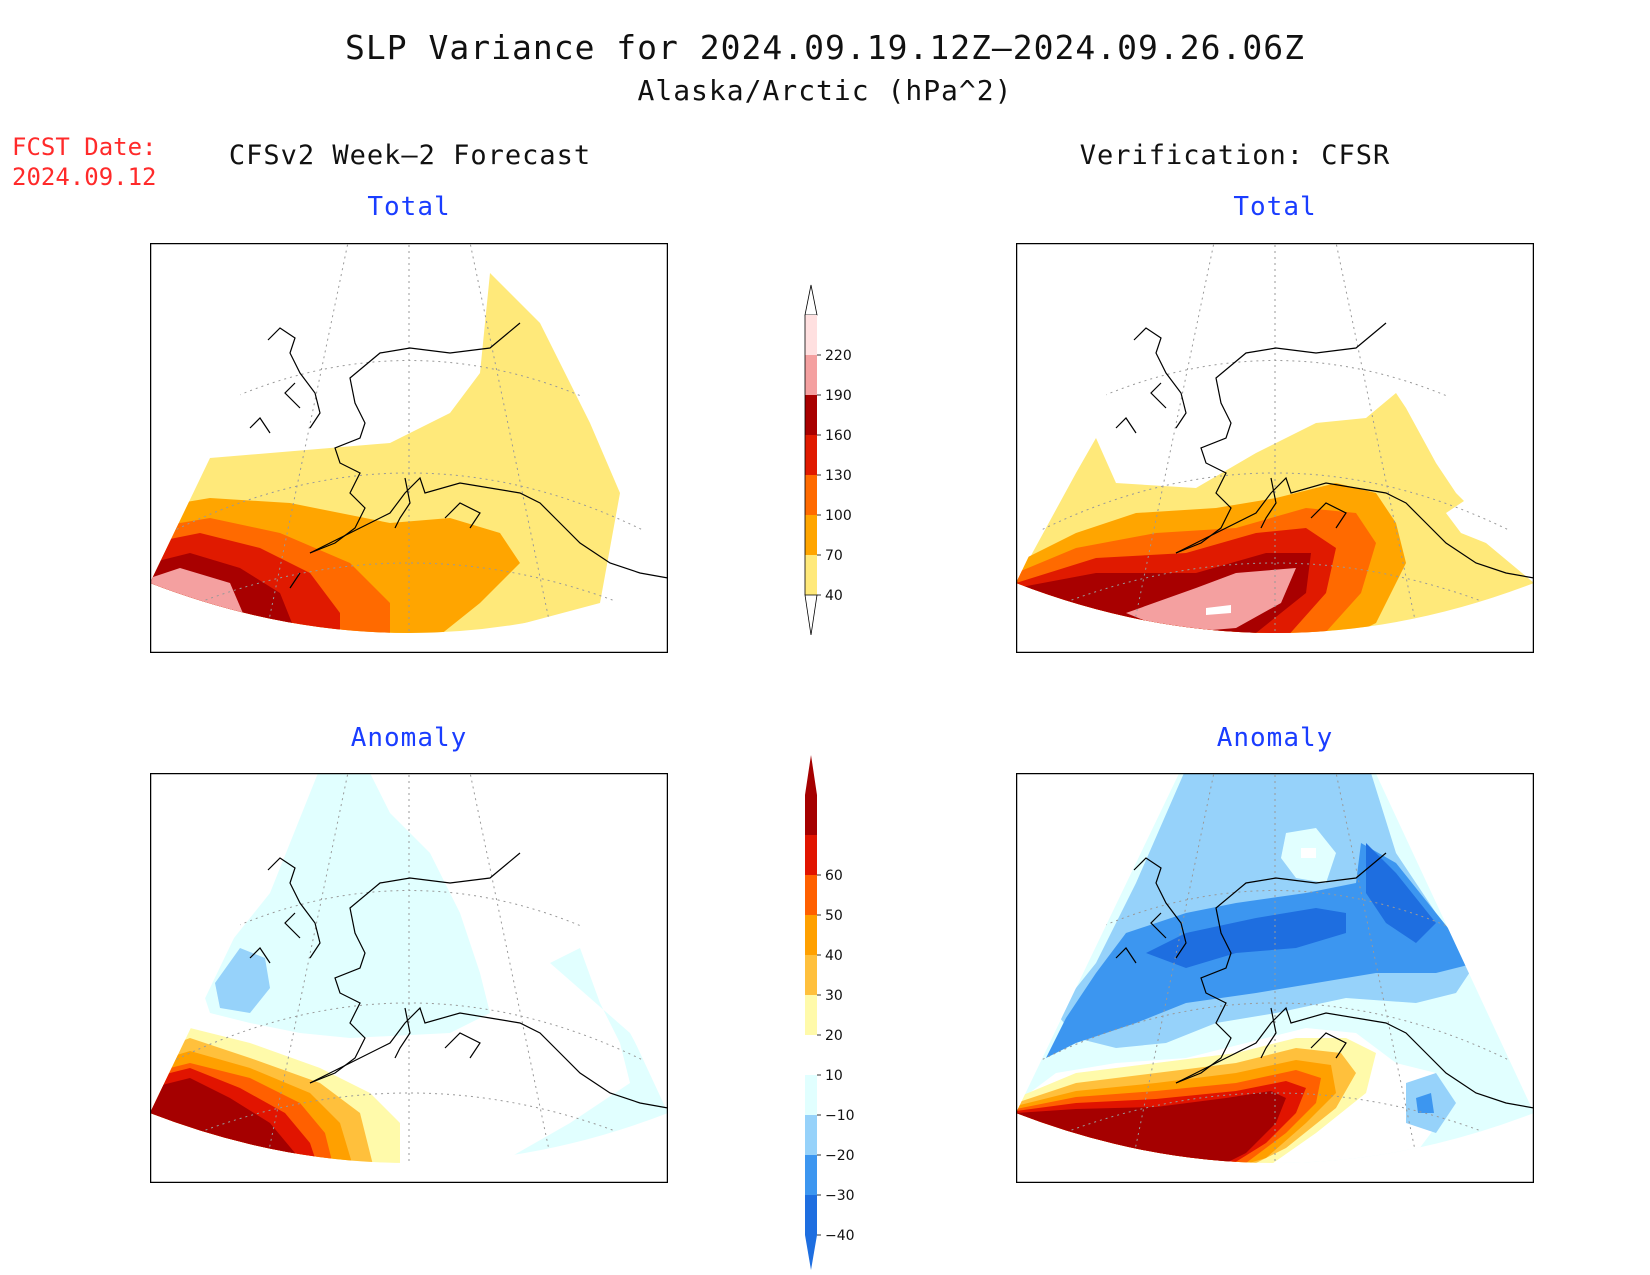  Describe the element at coordinates (838, 396) in the screenshot. I see `colorbar-tick-label: 190` at that location.